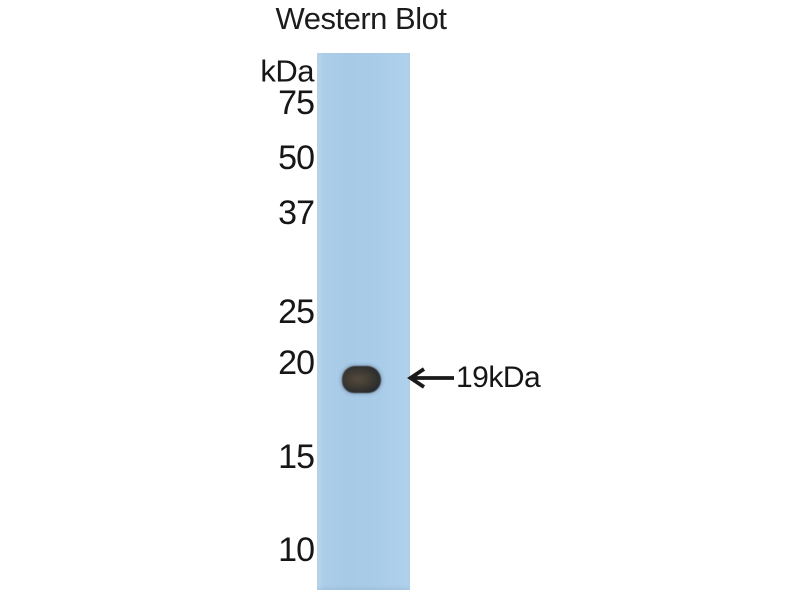 The height and width of the screenshot is (600, 800). Describe the element at coordinates (361, 18) in the screenshot. I see `figure-title: Western Blot` at that location.